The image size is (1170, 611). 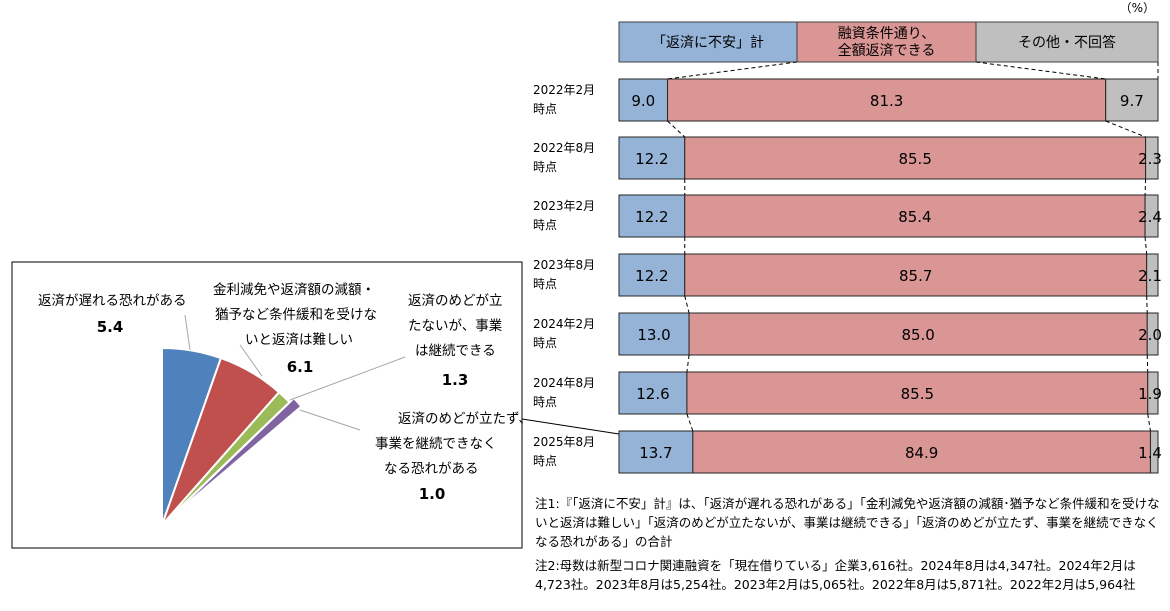 I want to click on pie-value-label: 1.3, so click(x=455, y=380).